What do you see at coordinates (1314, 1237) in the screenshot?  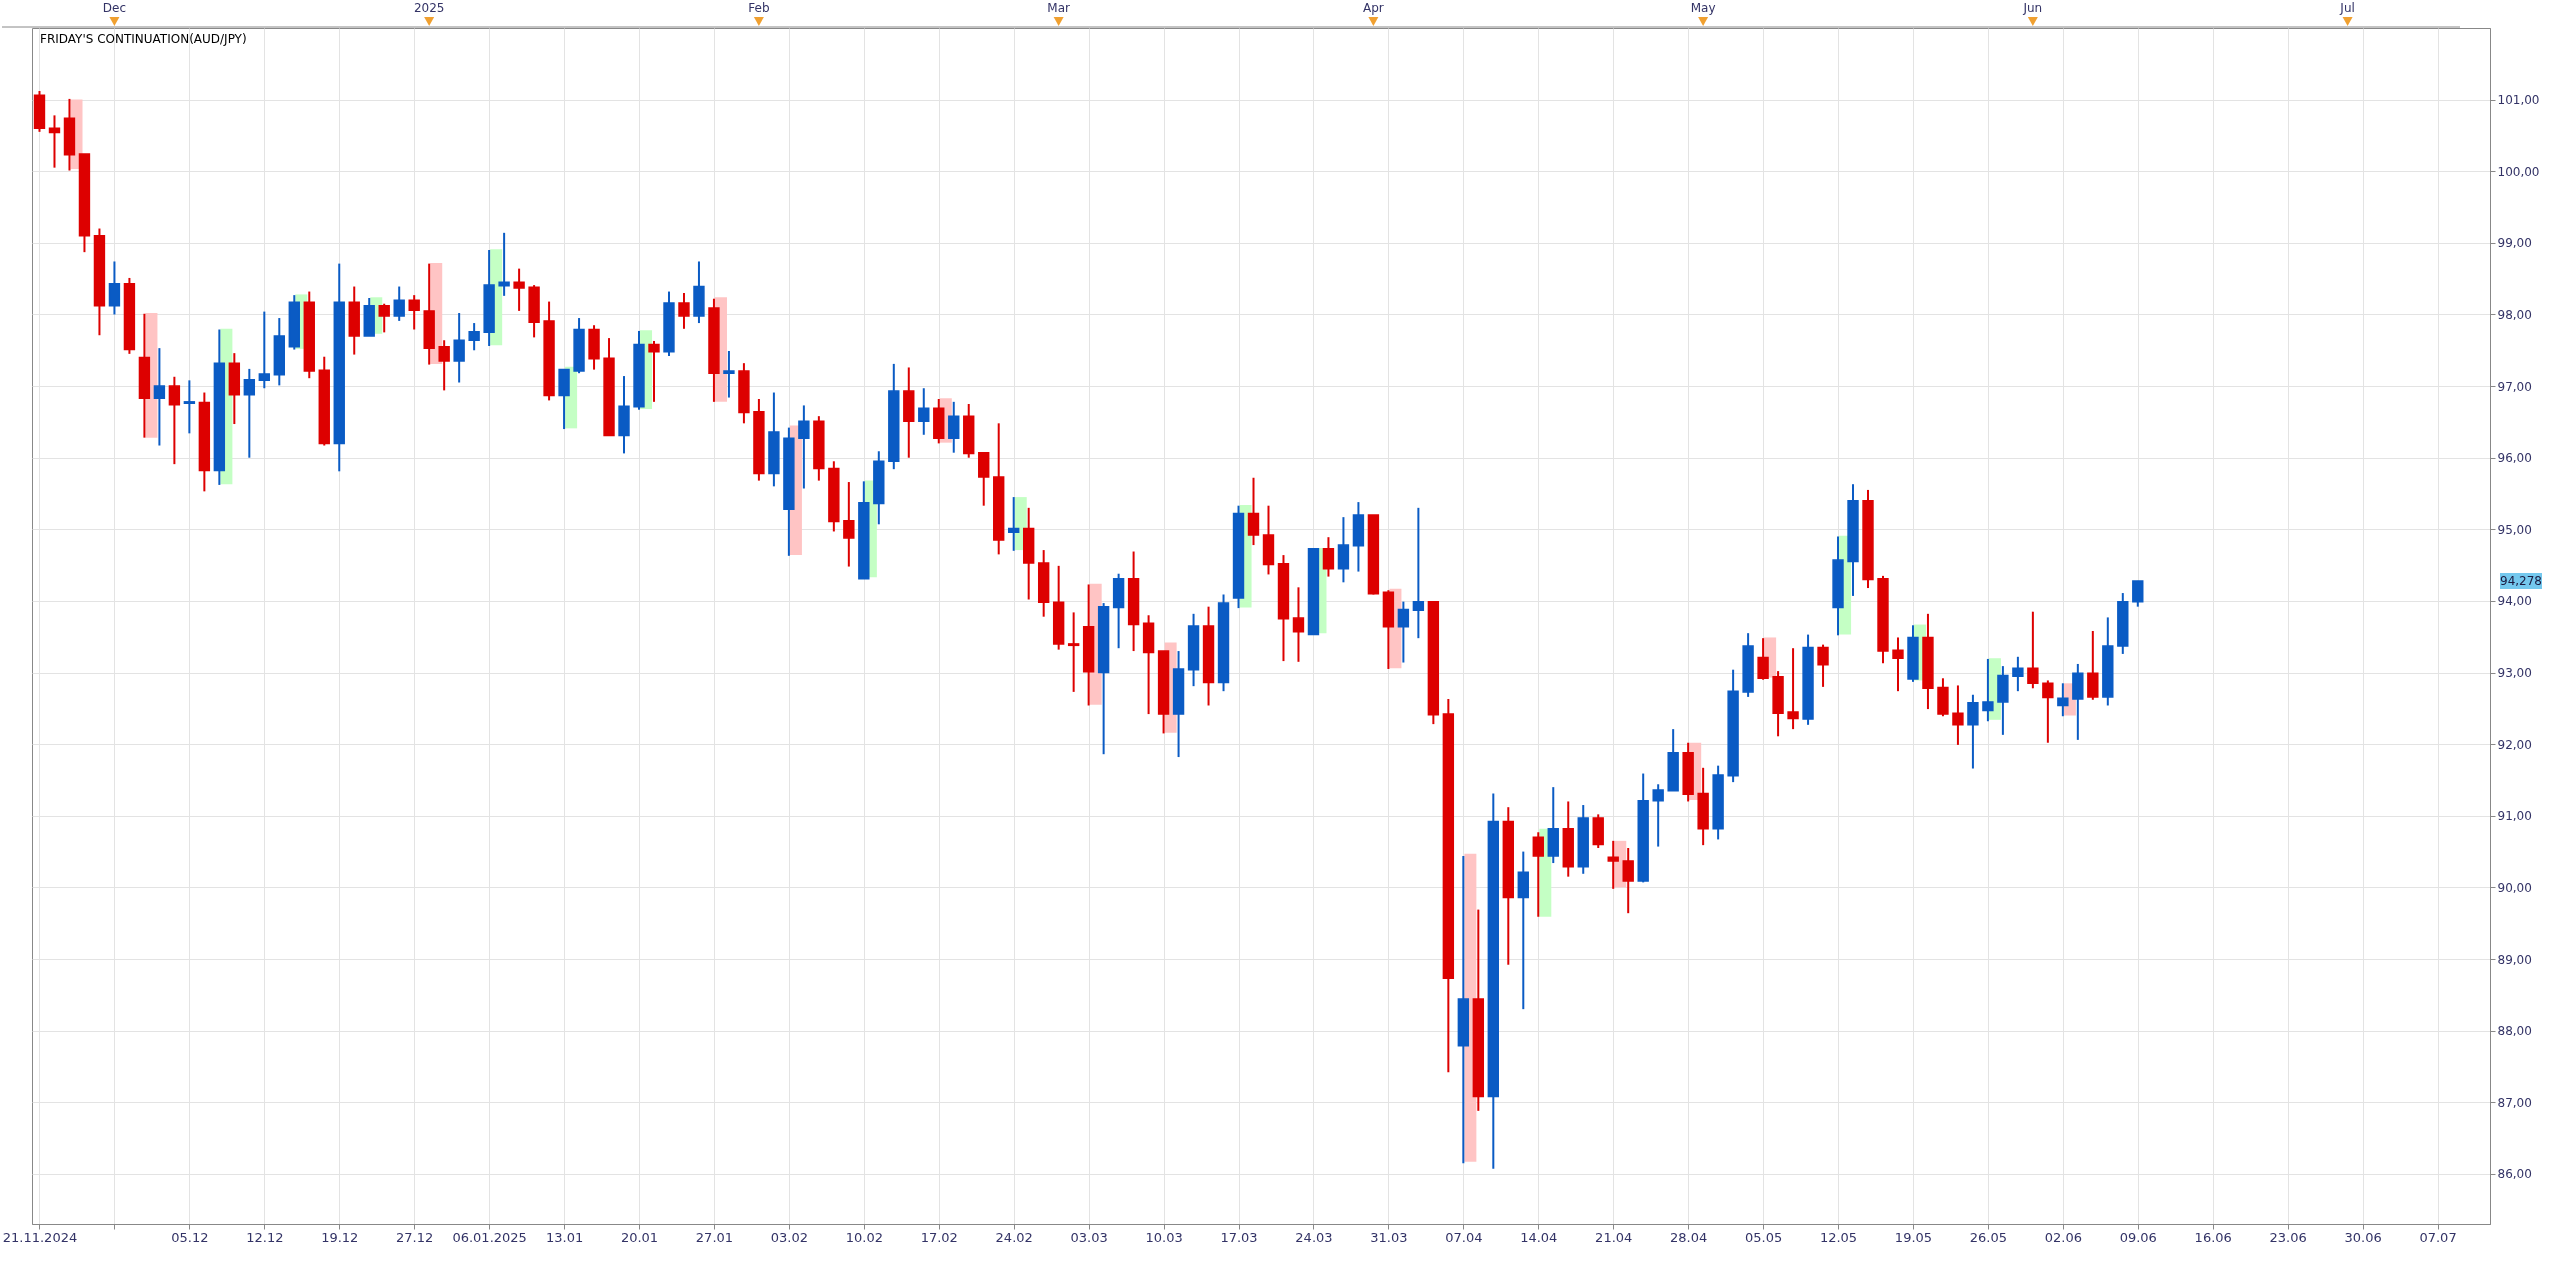 I see `x-tick-label: 24.03` at bounding box center [1314, 1237].